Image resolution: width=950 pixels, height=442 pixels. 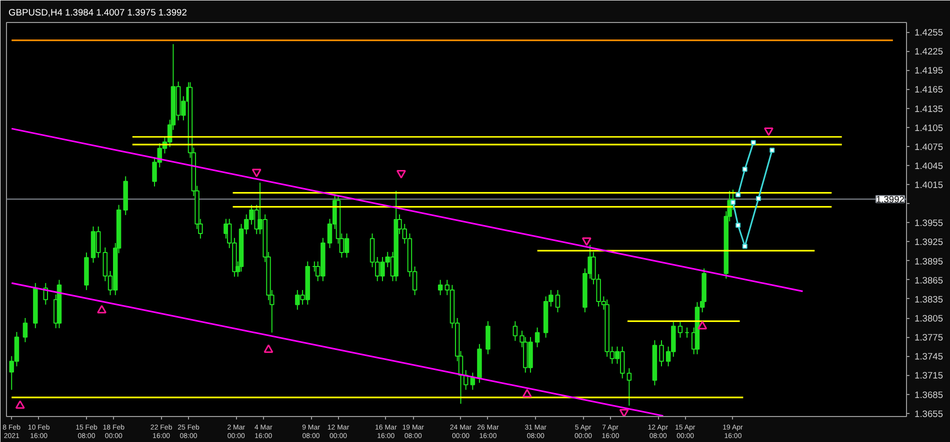 What do you see at coordinates (929, 413) in the screenshot?
I see `y-tick-label: 1.3655` at bounding box center [929, 413].